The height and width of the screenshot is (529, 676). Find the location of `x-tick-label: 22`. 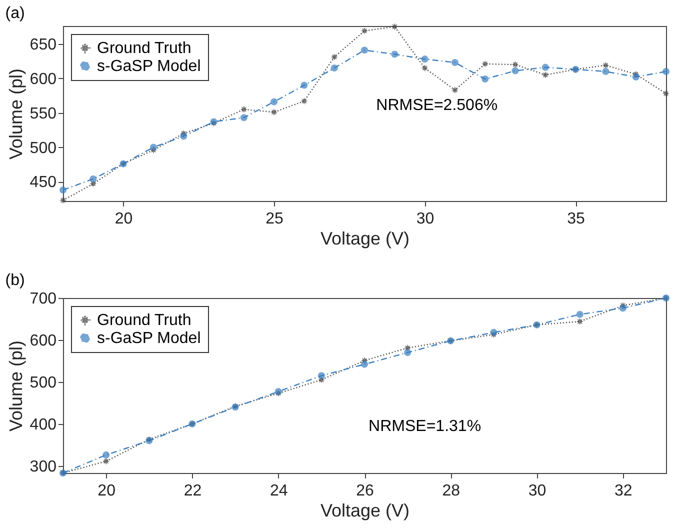

x-tick-label: 22 is located at coordinates (193, 491).